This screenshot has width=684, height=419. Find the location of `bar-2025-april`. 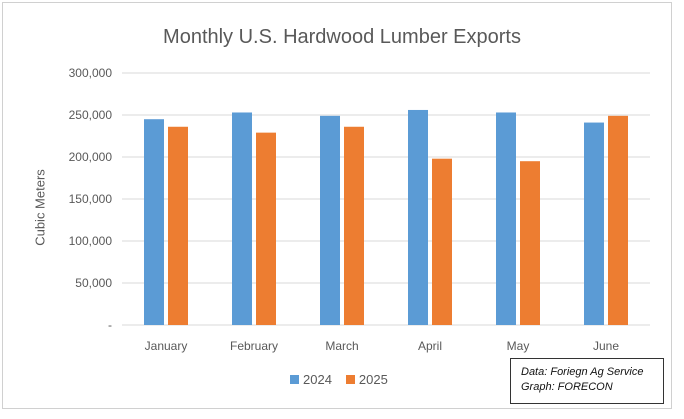

bar-2025-april is located at coordinates (442, 241).